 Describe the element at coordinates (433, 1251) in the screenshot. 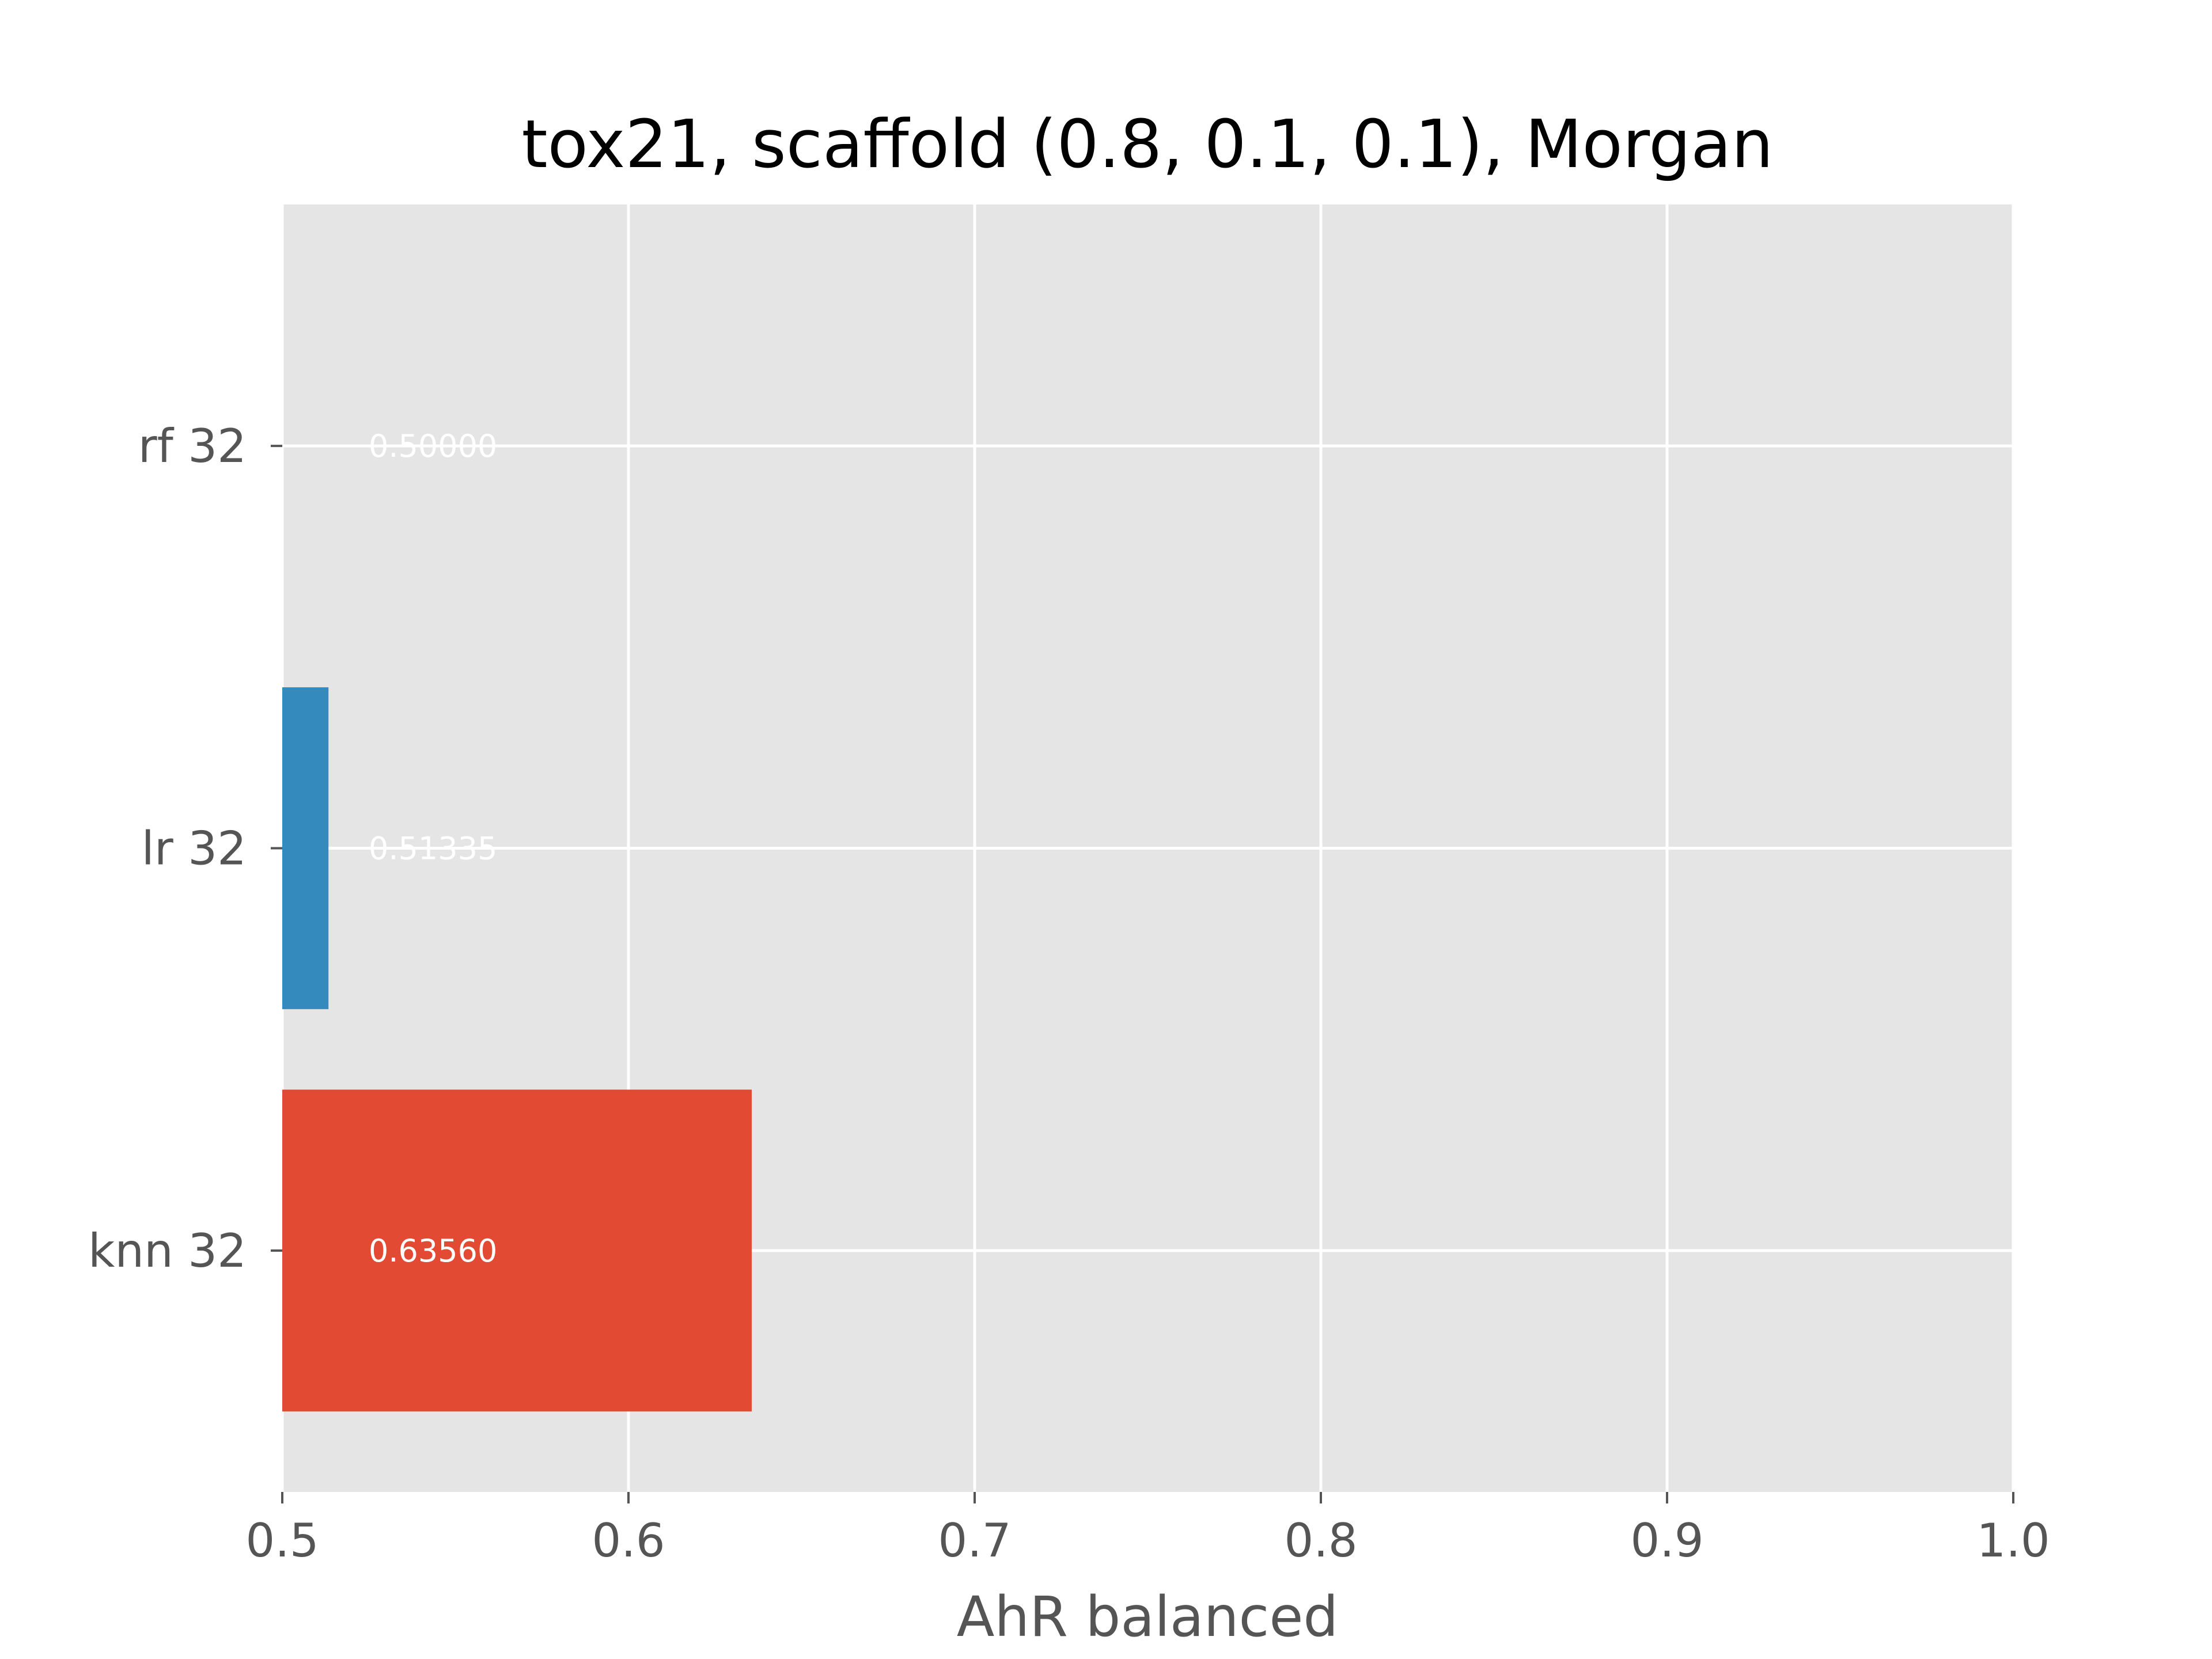

I see `bar-value-label: 0.63560` at that location.